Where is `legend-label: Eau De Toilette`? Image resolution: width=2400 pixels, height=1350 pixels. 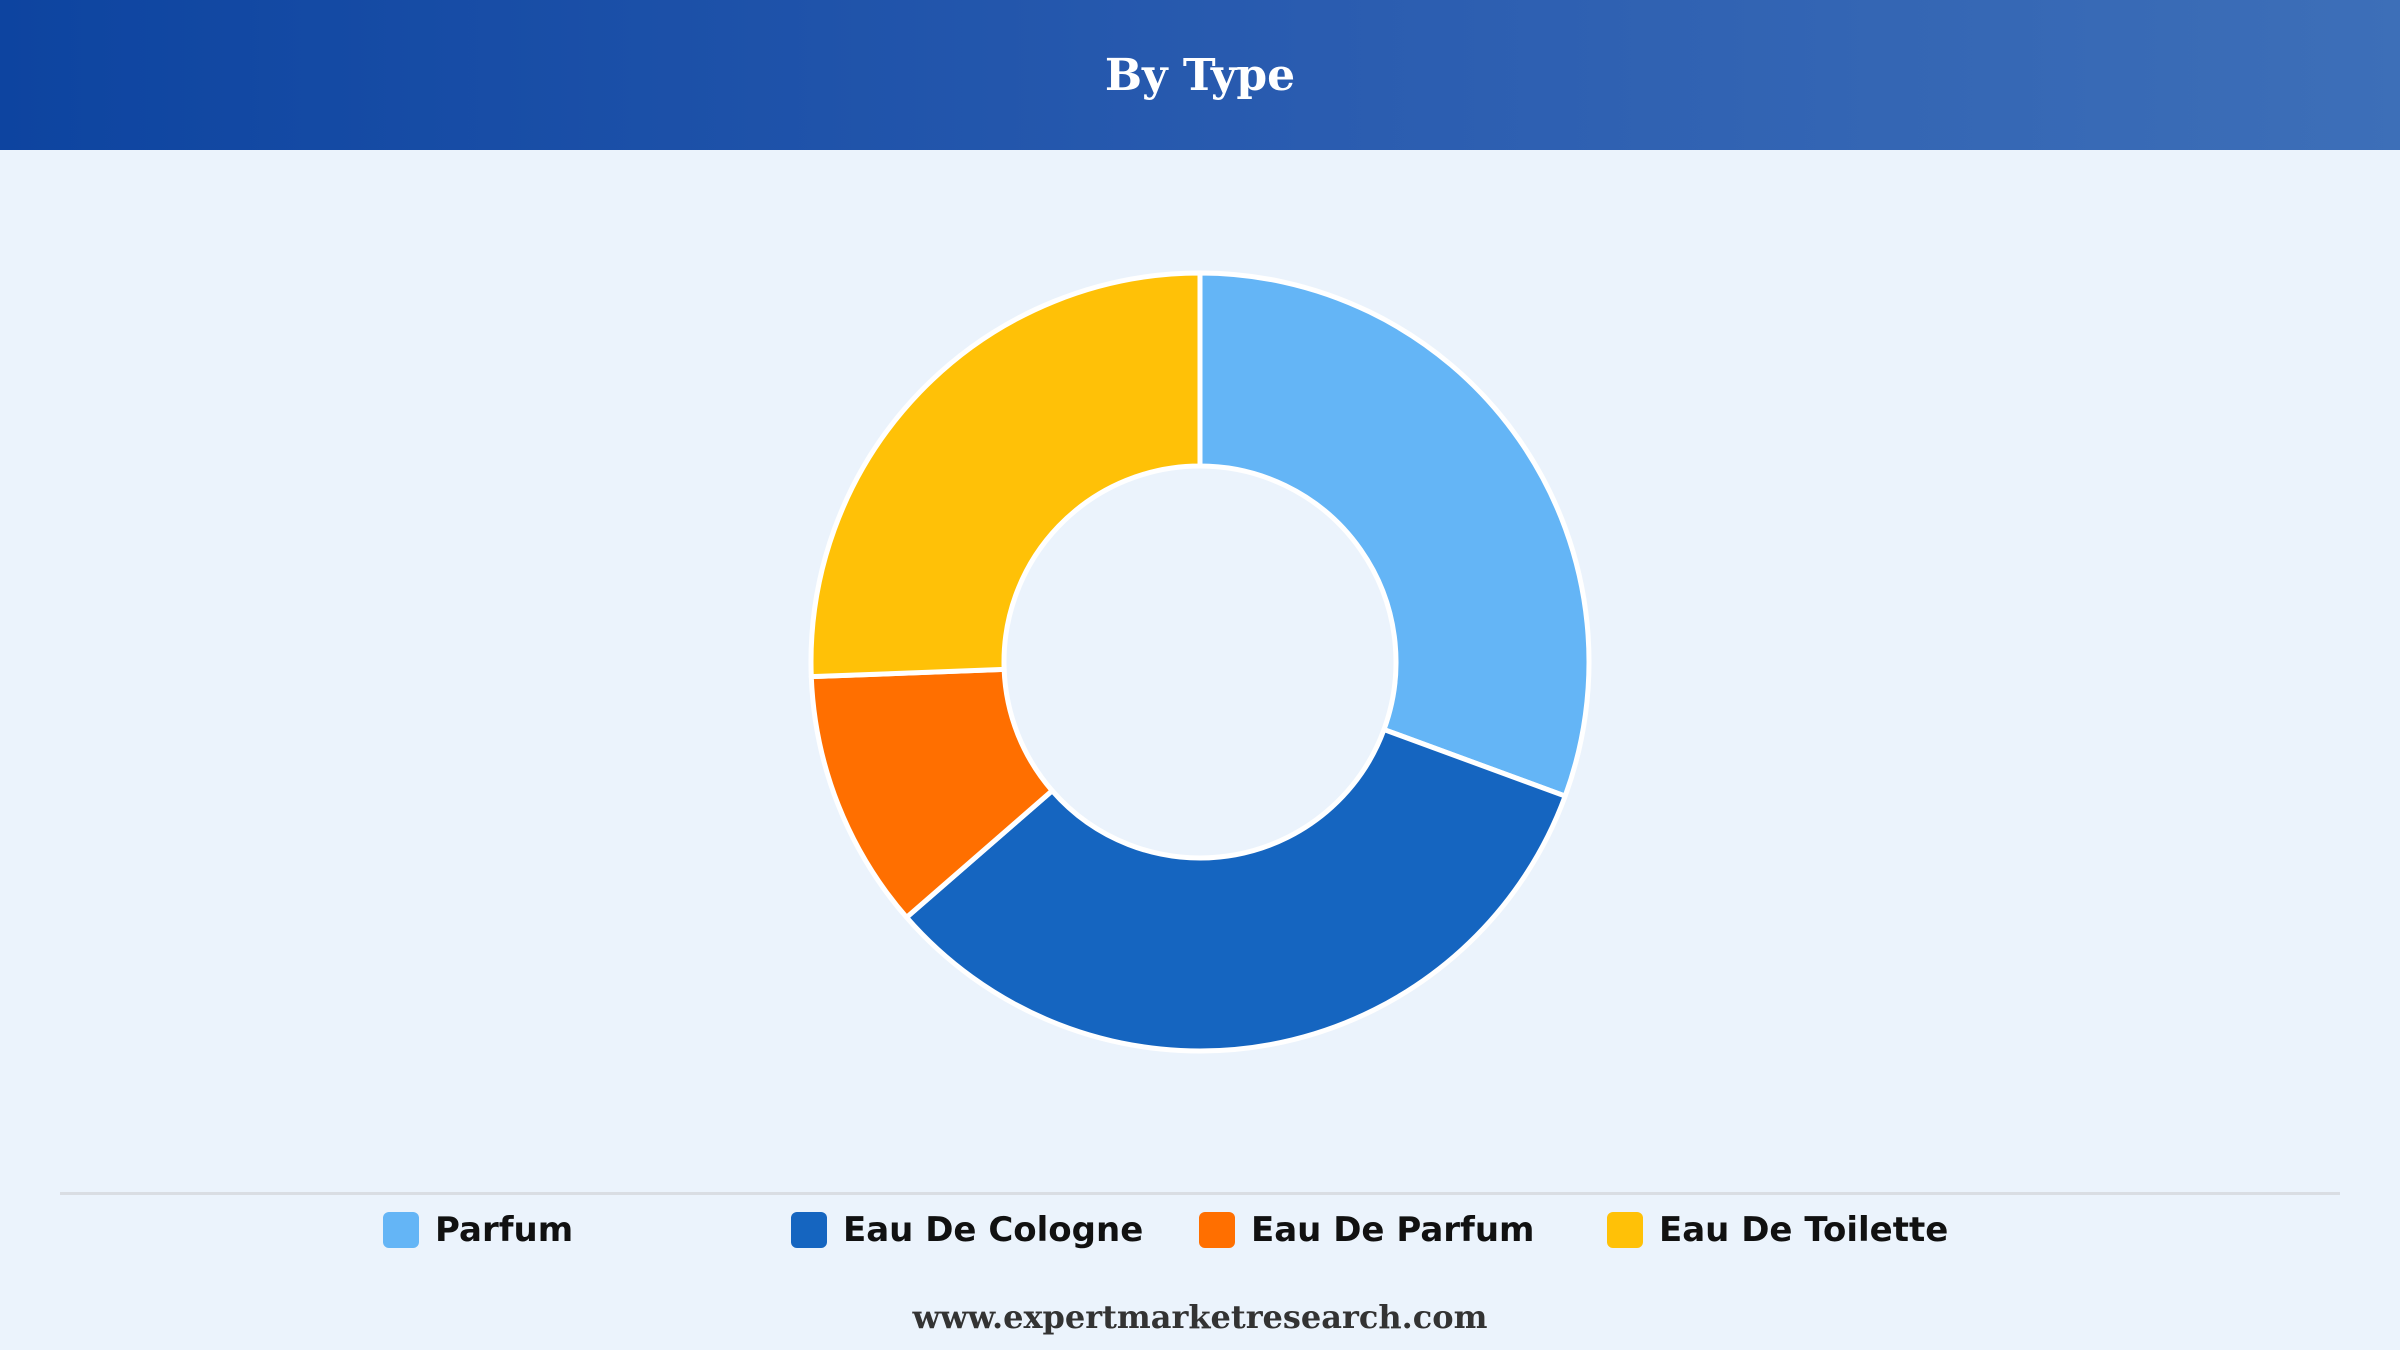
legend-label: Eau De Toilette is located at coordinates (1804, 1230).